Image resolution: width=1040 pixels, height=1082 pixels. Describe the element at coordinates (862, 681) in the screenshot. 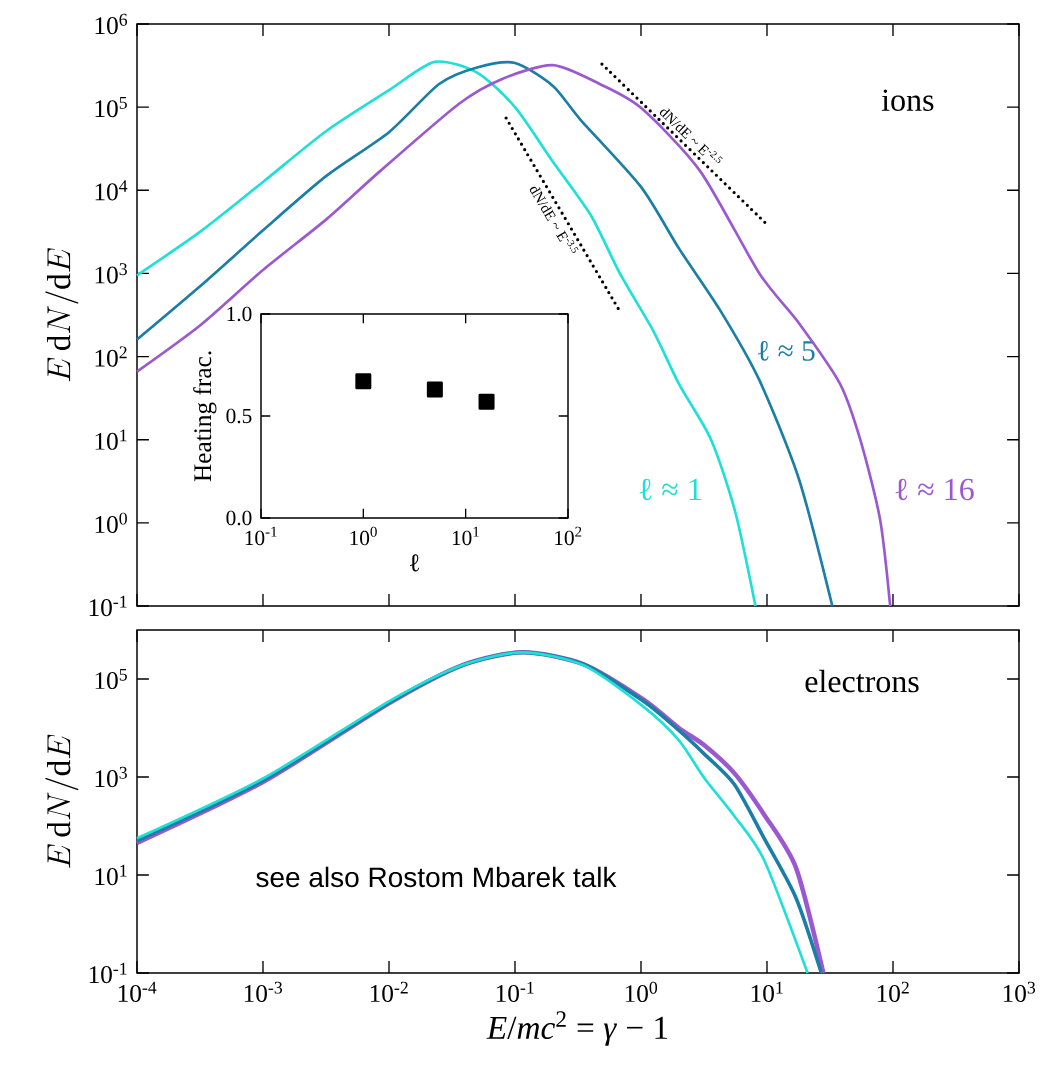

I see `annotation: electrons` at that location.